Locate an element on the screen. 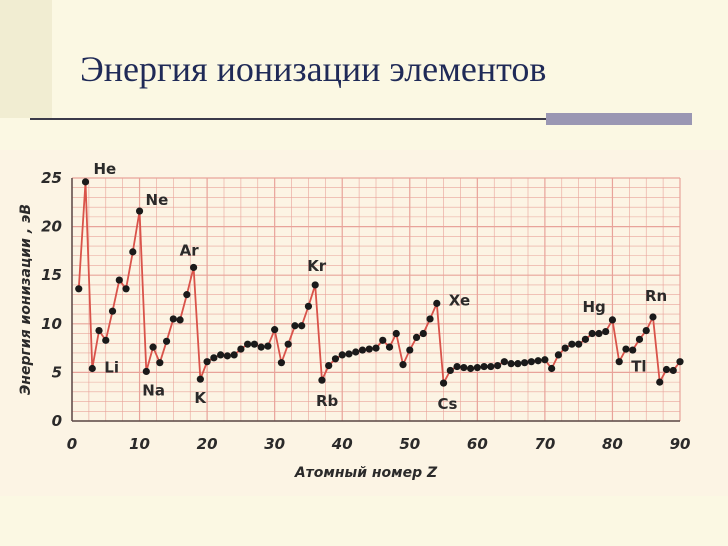 The width and height of the screenshot is (728, 546). x-tick-label: 50 is located at coordinates (409, 444).